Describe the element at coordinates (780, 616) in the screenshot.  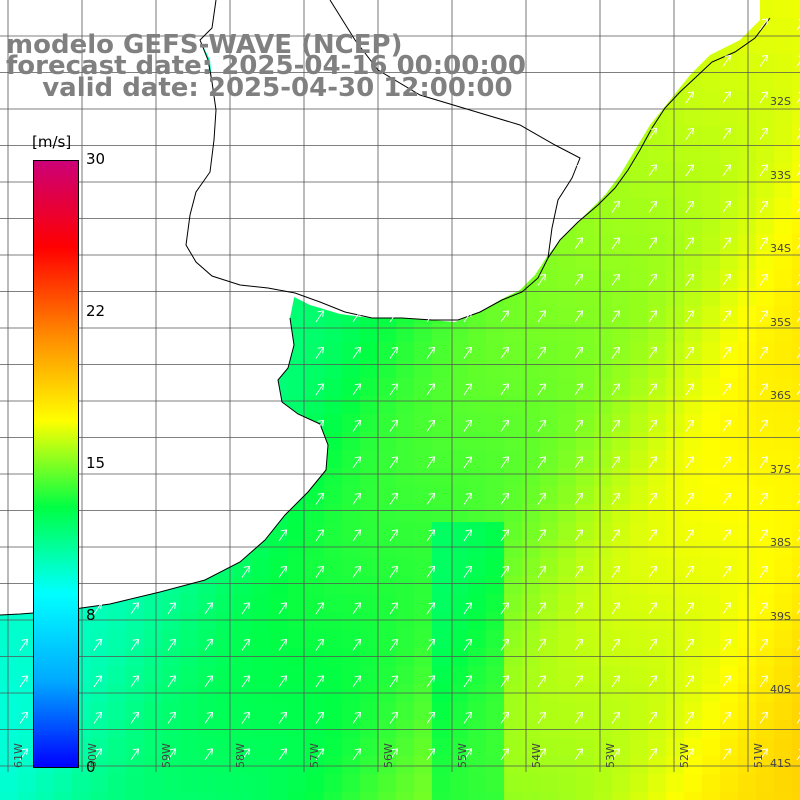
I see `latitude-label: 39S` at that location.